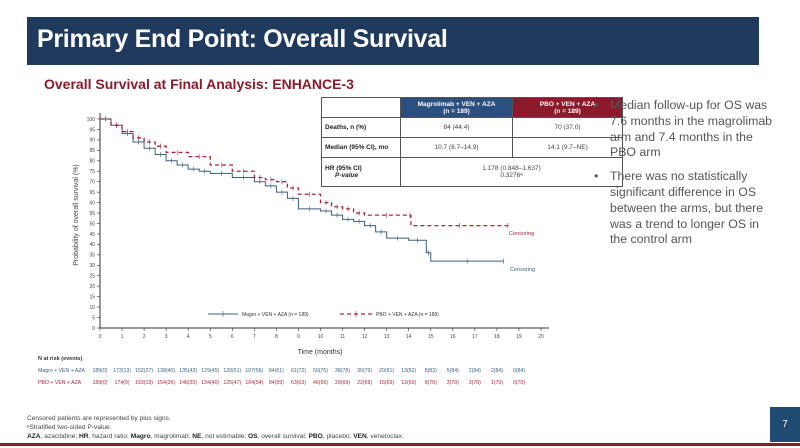 This screenshot has height=448, width=800. I want to click on risk-value: 146(30), so click(188, 383).